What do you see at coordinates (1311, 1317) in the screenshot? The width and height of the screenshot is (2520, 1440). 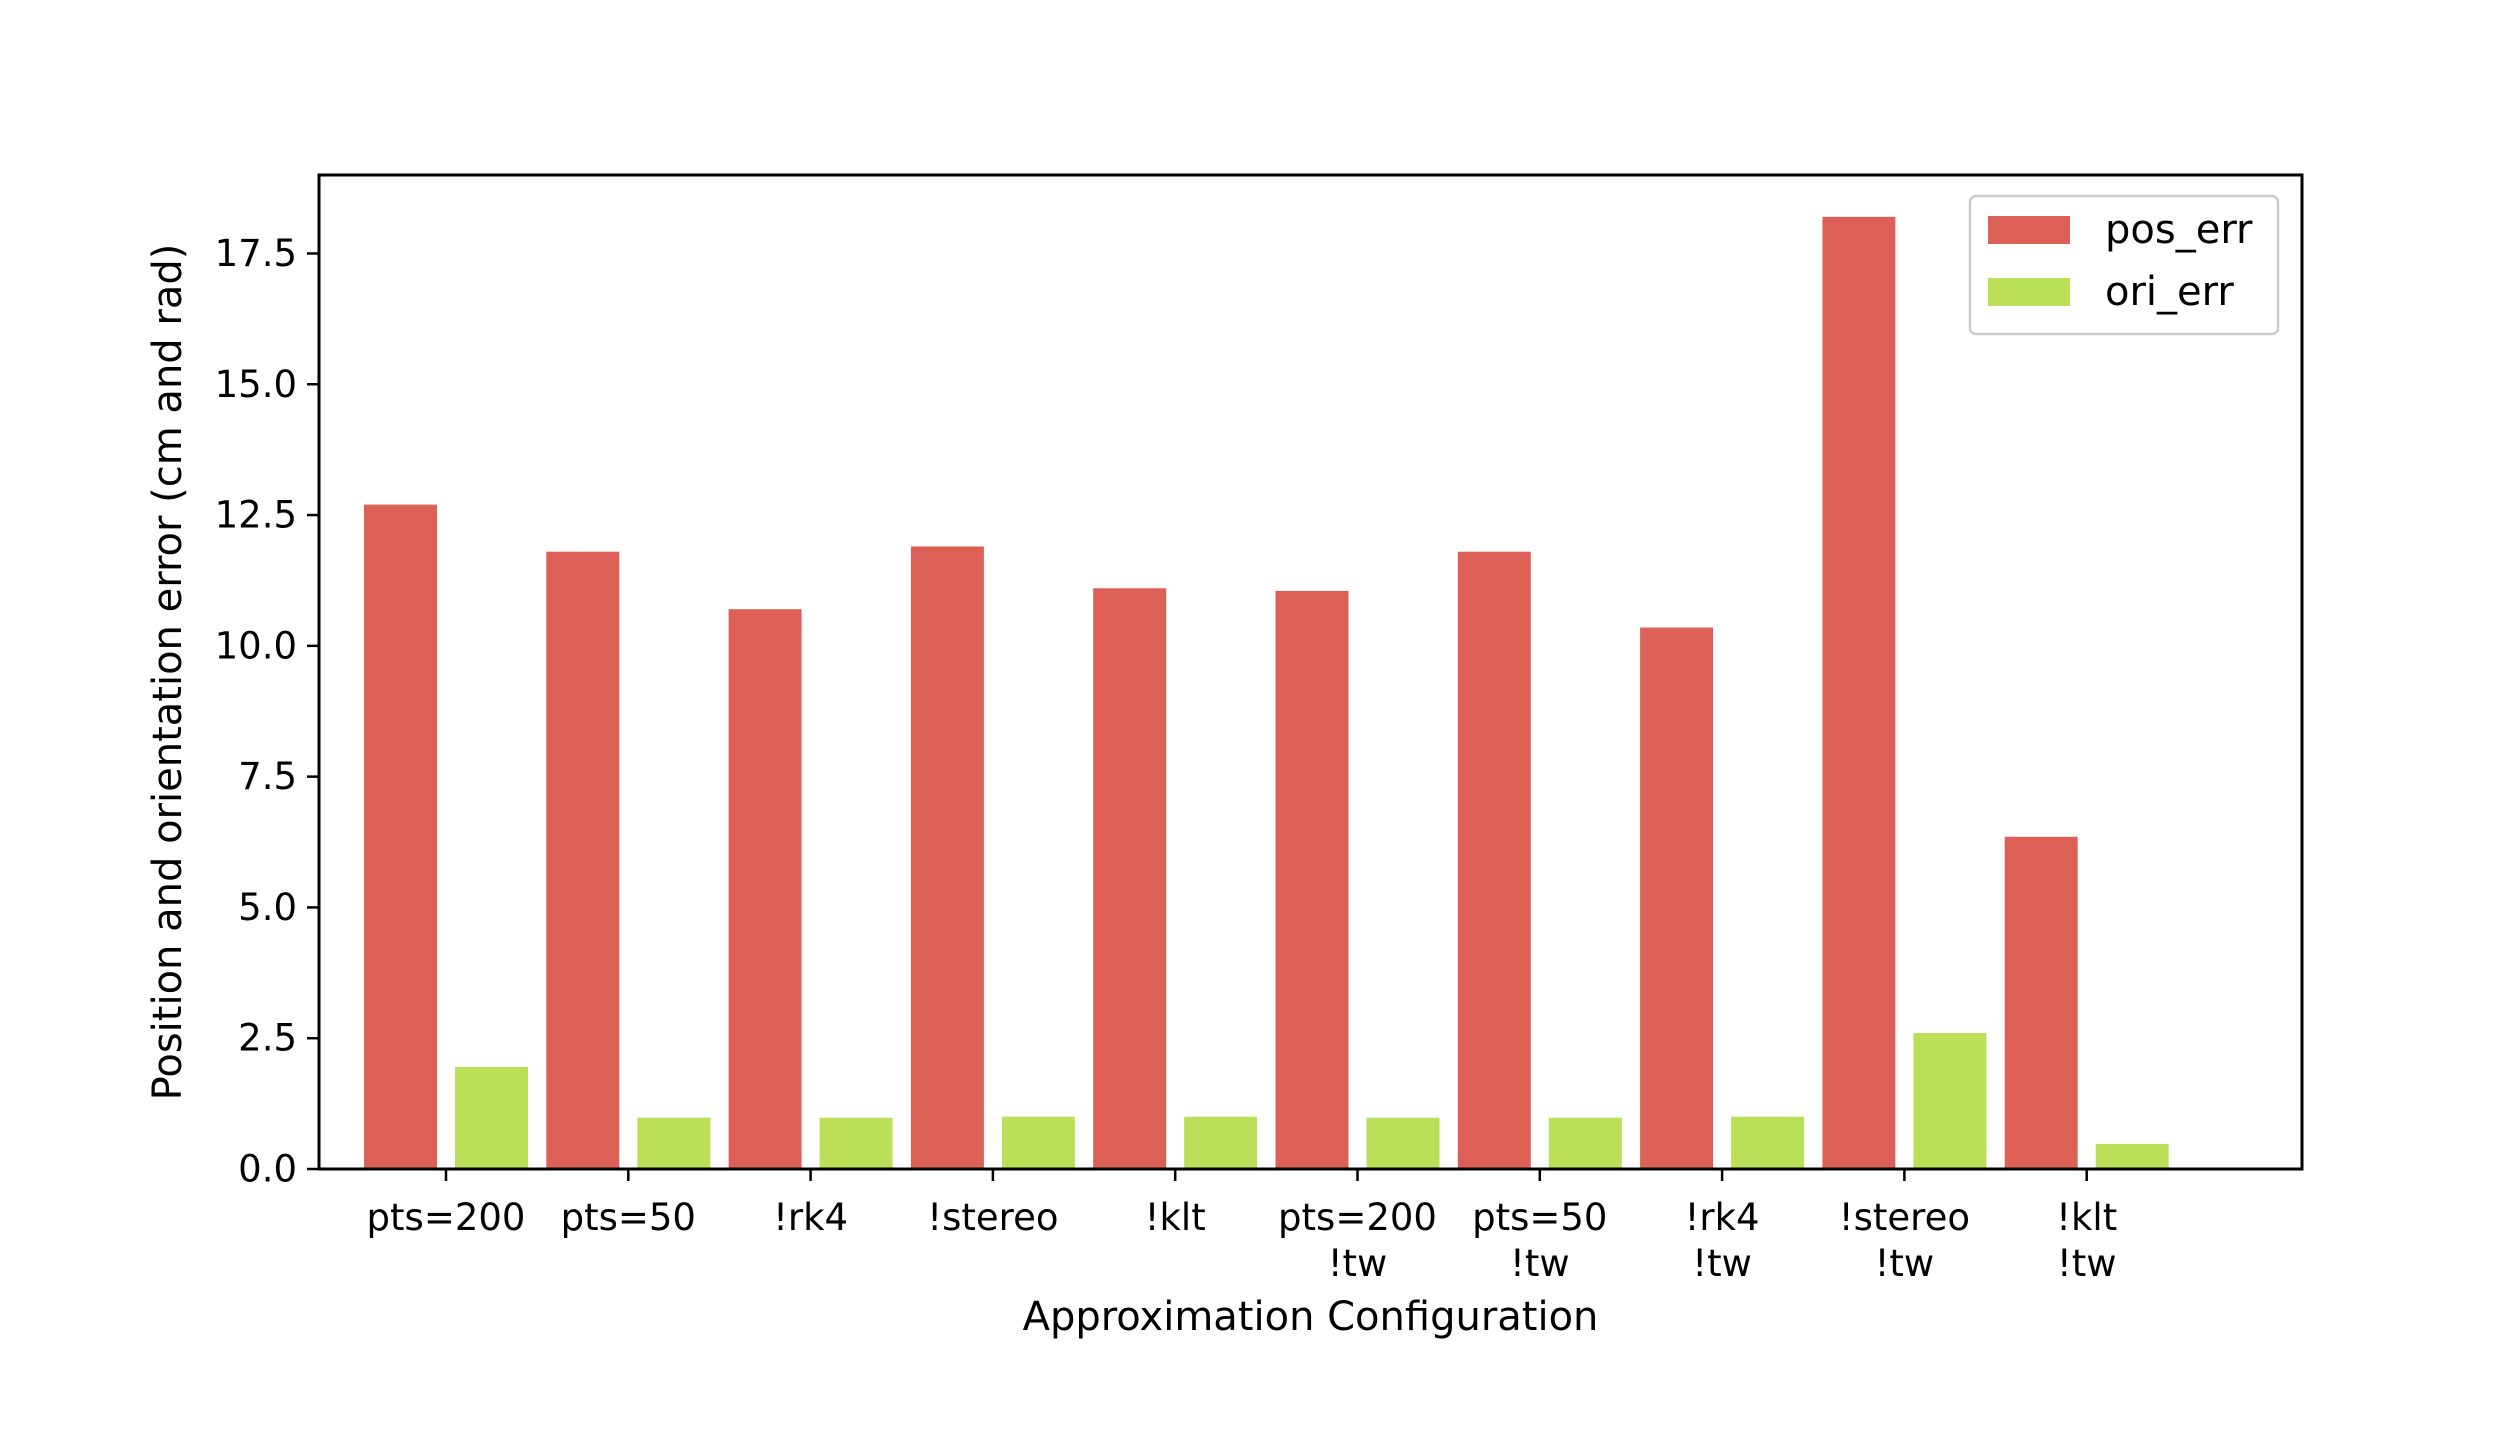 I see `x-axis-label: Approximation Configuration` at bounding box center [1311, 1317].